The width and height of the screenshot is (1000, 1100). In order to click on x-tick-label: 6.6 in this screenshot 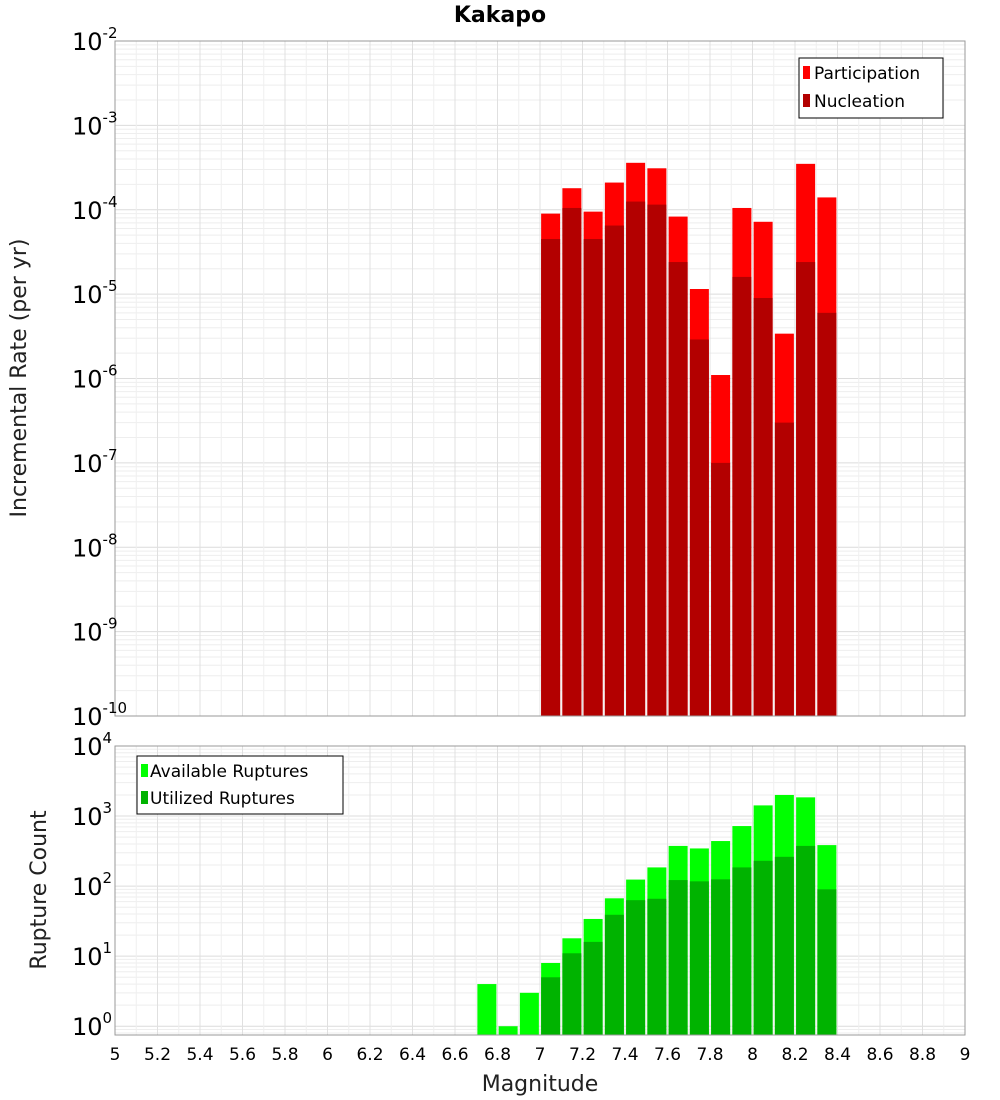, I will do `click(454, 1055)`.